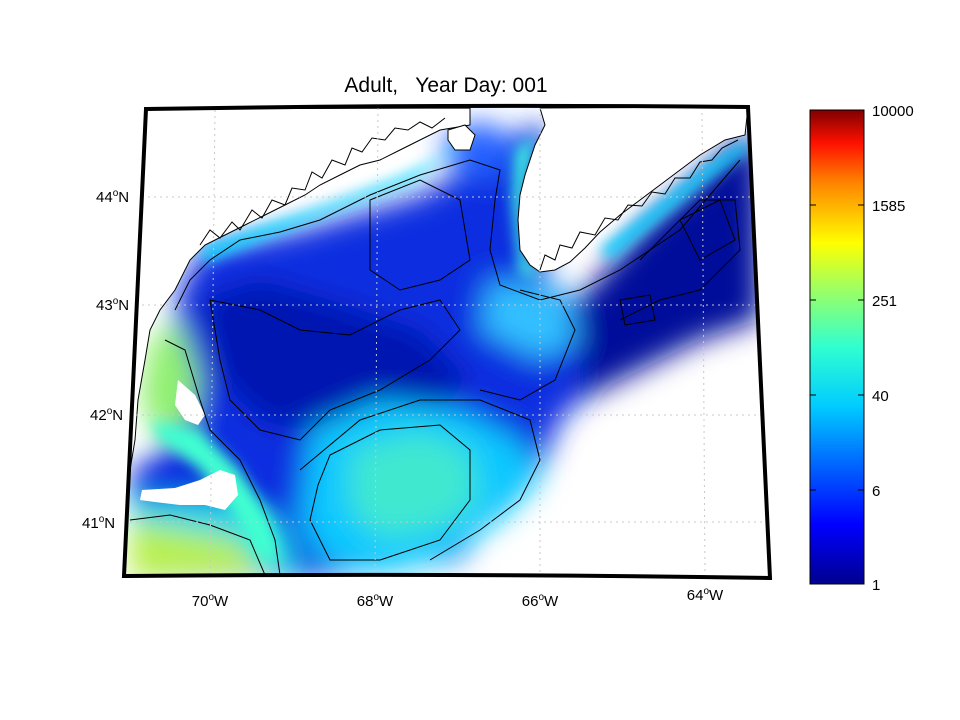 Image resolution: width=960 pixels, height=720 pixels. I want to click on lat-label-43: 43oN, so click(112, 305).